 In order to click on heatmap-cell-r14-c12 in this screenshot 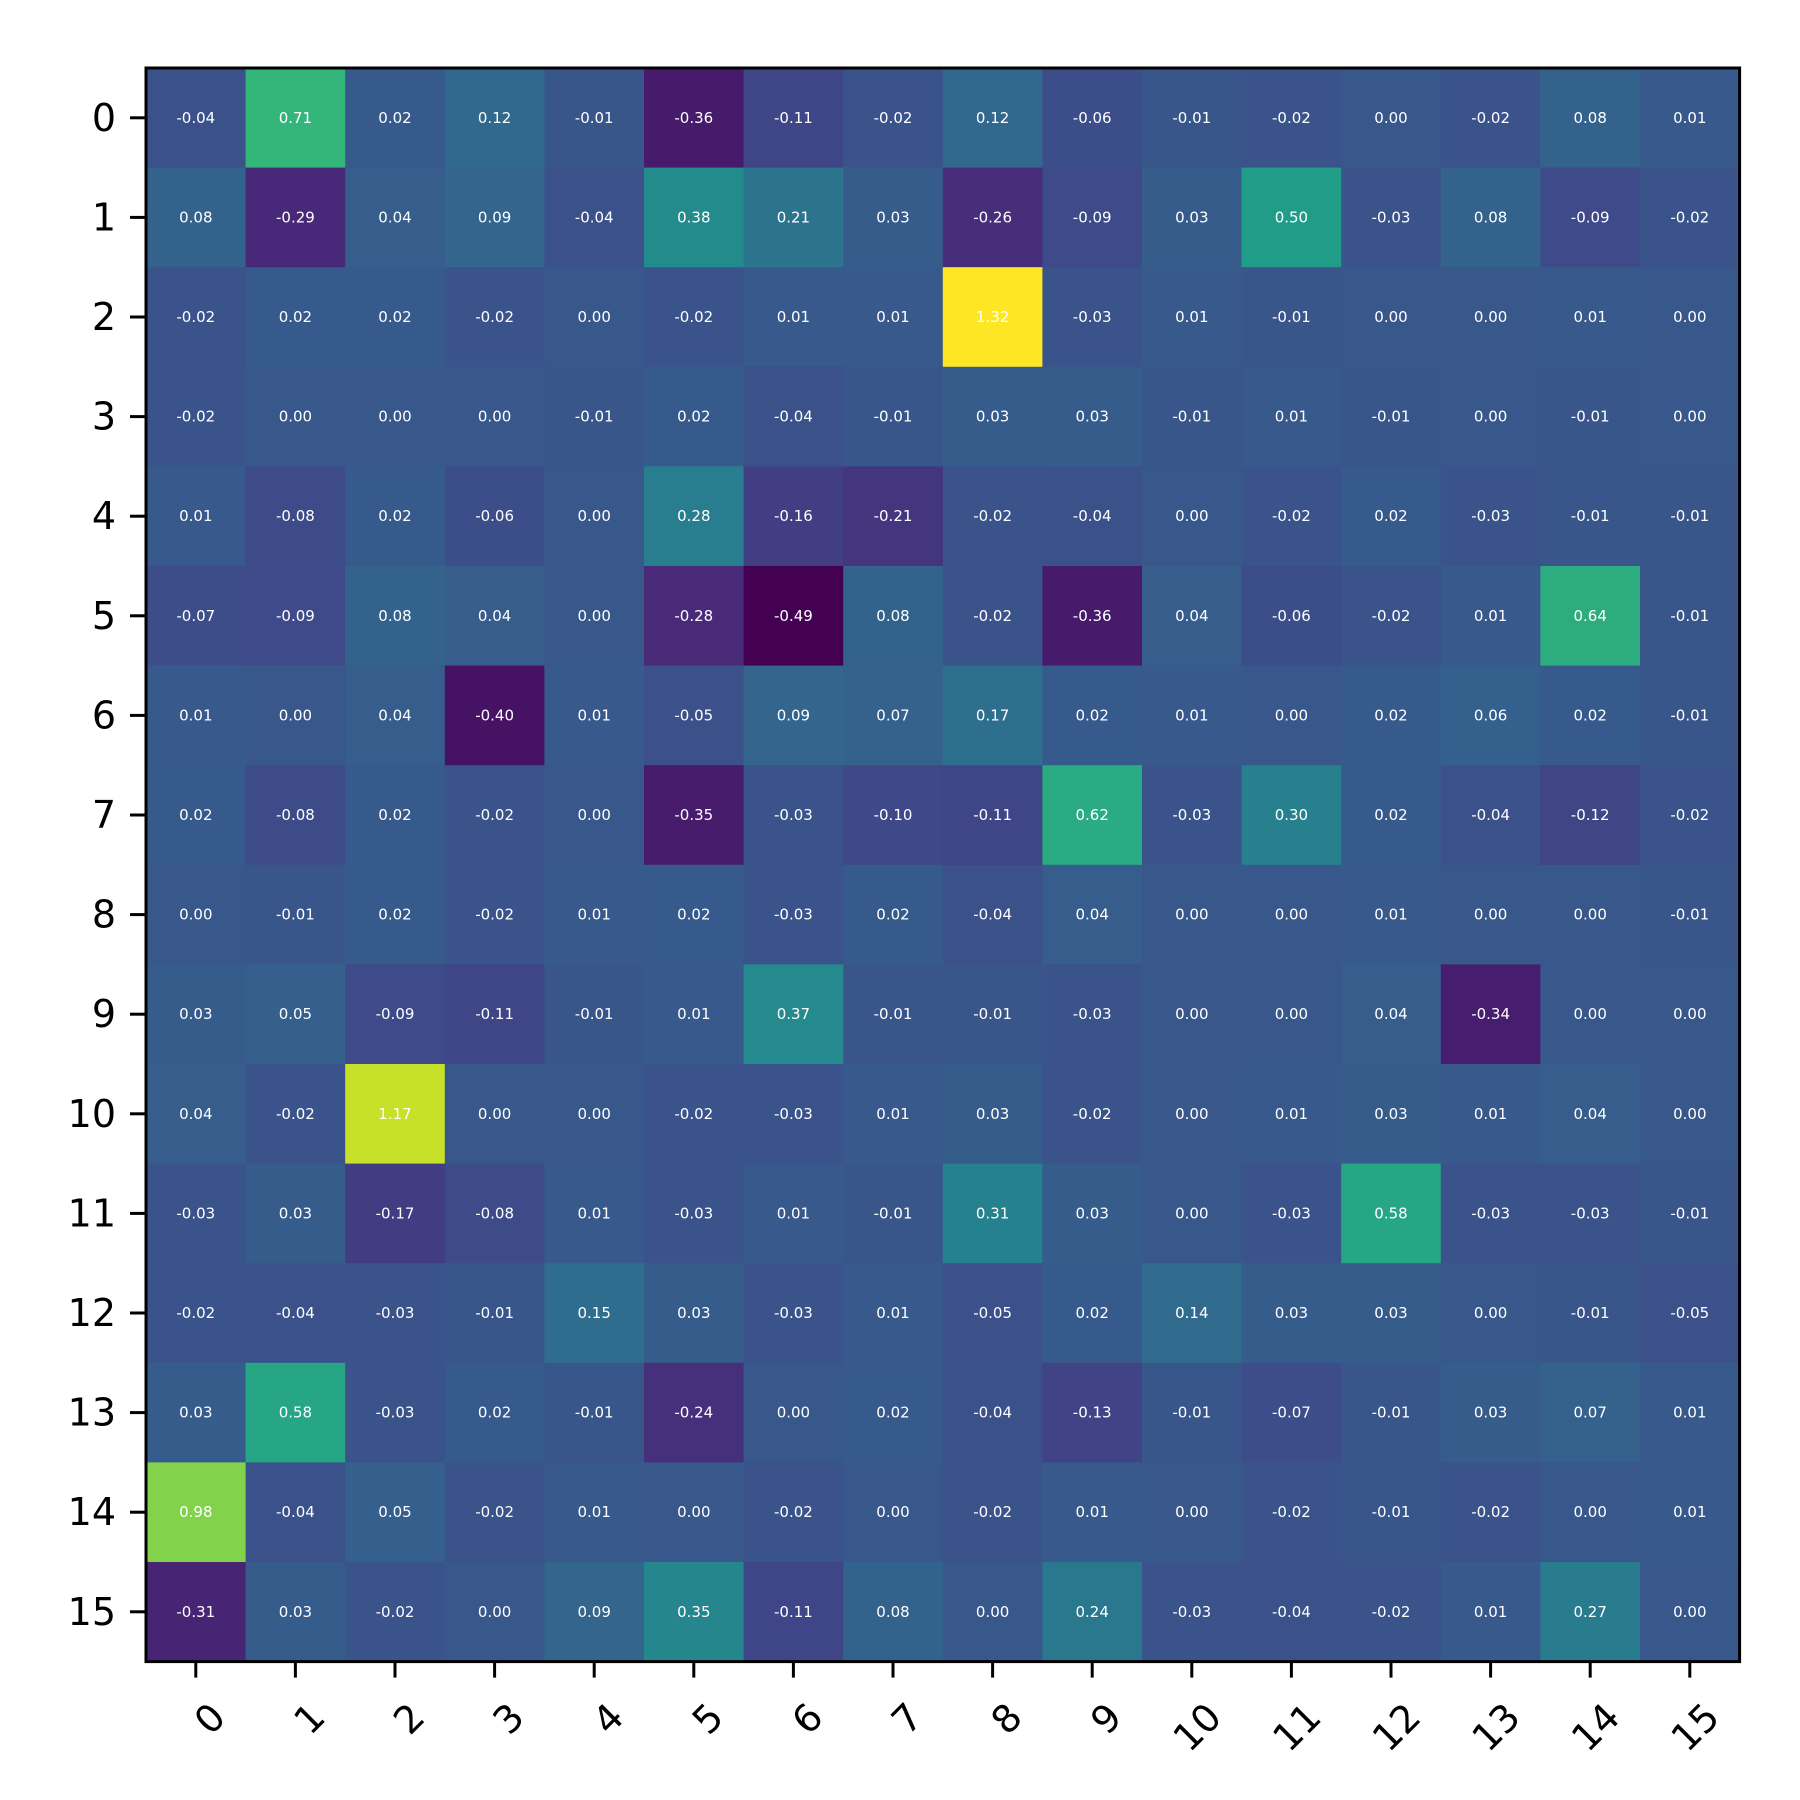, I will do `click(1391, 1512)`.